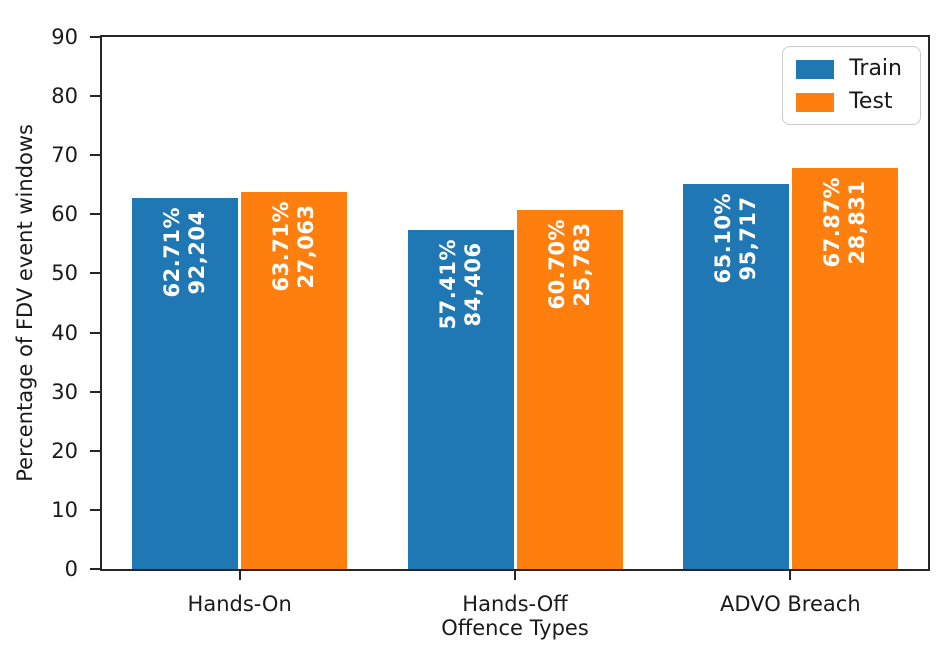 The height and width of the screenshot is (666, 945). Describe the element at coordinates (64, 214) in the screenshot. I see `y-tick-label: 60` at that location.